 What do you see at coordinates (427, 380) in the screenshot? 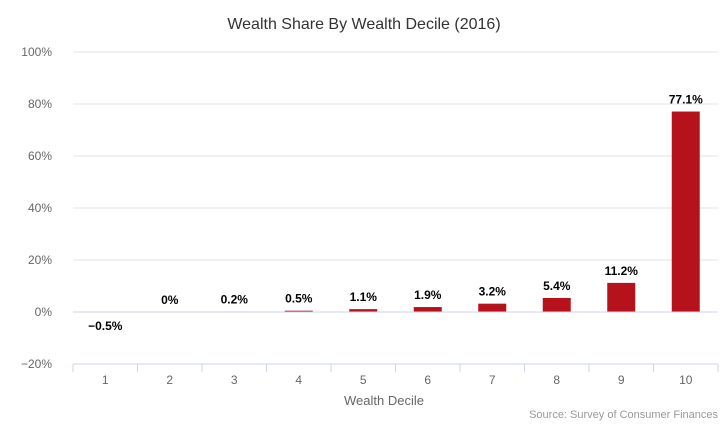
I see `x-tick-label: 6` at bounding box center [427, 380].